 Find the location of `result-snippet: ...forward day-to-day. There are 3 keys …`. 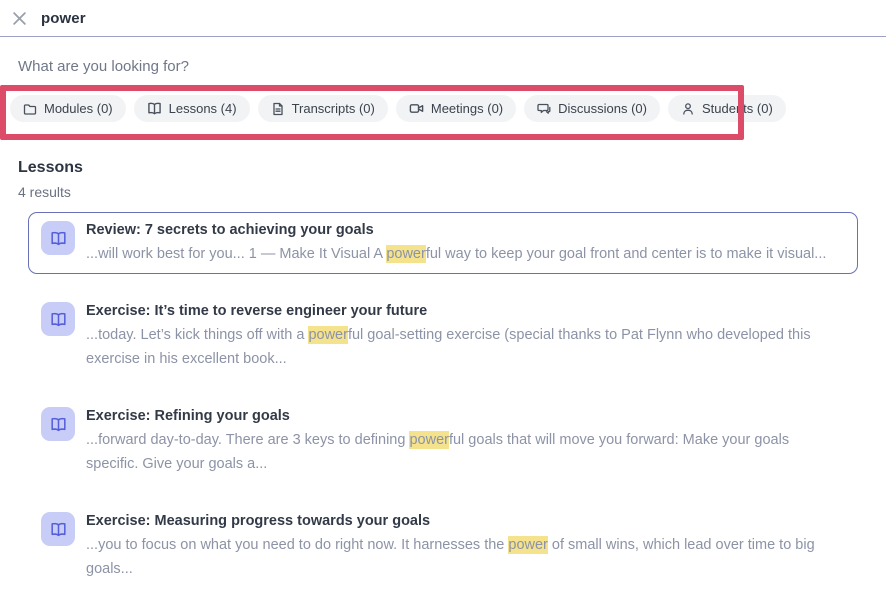

result-snippet: ...forward day-to-day. There are 3 keys … is located at coordinates (438, 451).